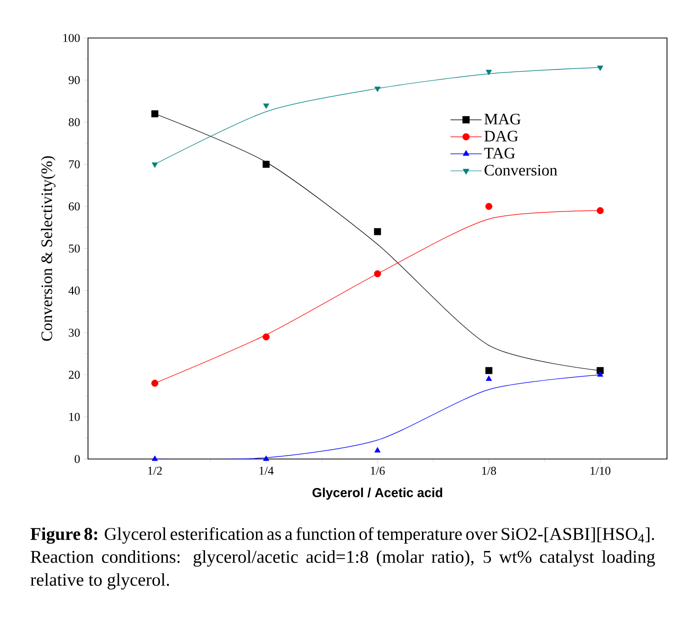 The height and width of the screenshot is (630, 683). What do you see at coordinates (155, 470) in the screenshot?
I see `x-tick-label: 1/2` at bounding box center [155, 470].